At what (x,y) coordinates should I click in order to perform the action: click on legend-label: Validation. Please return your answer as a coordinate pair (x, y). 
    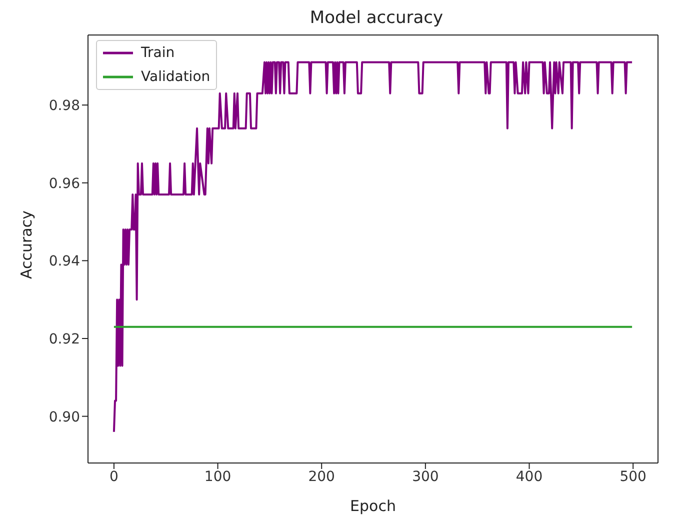
    Looking at the image, I should click on (175, 77).